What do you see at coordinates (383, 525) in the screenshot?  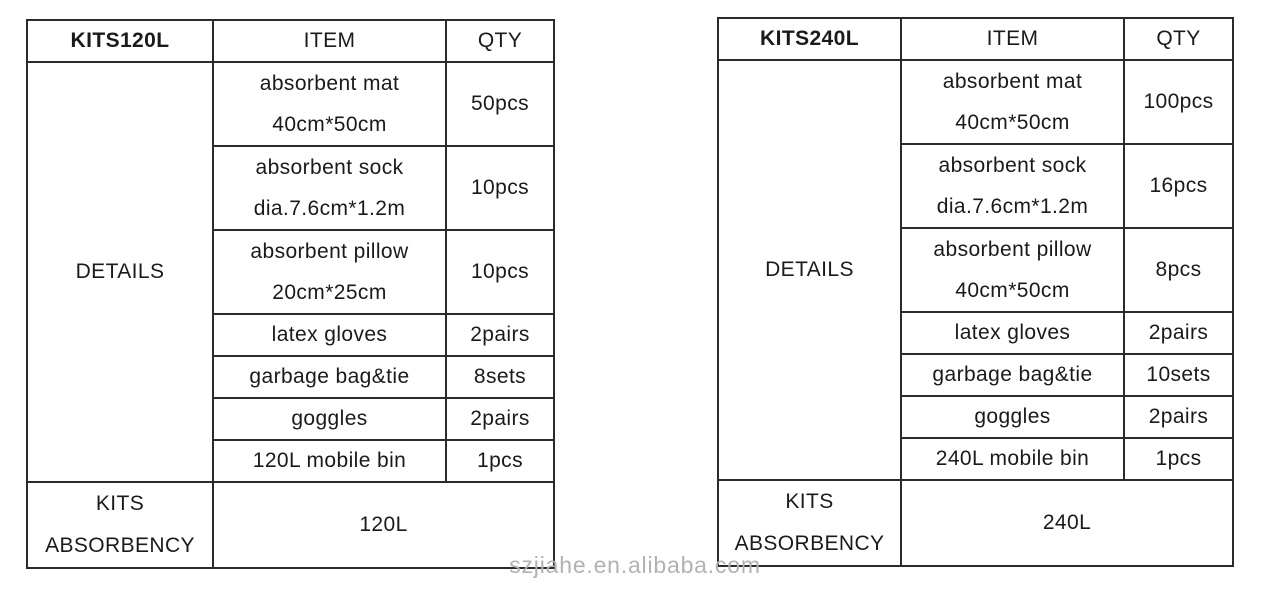 I see `absorbency-value-cell: 120L` at bounding box center [383, 525].